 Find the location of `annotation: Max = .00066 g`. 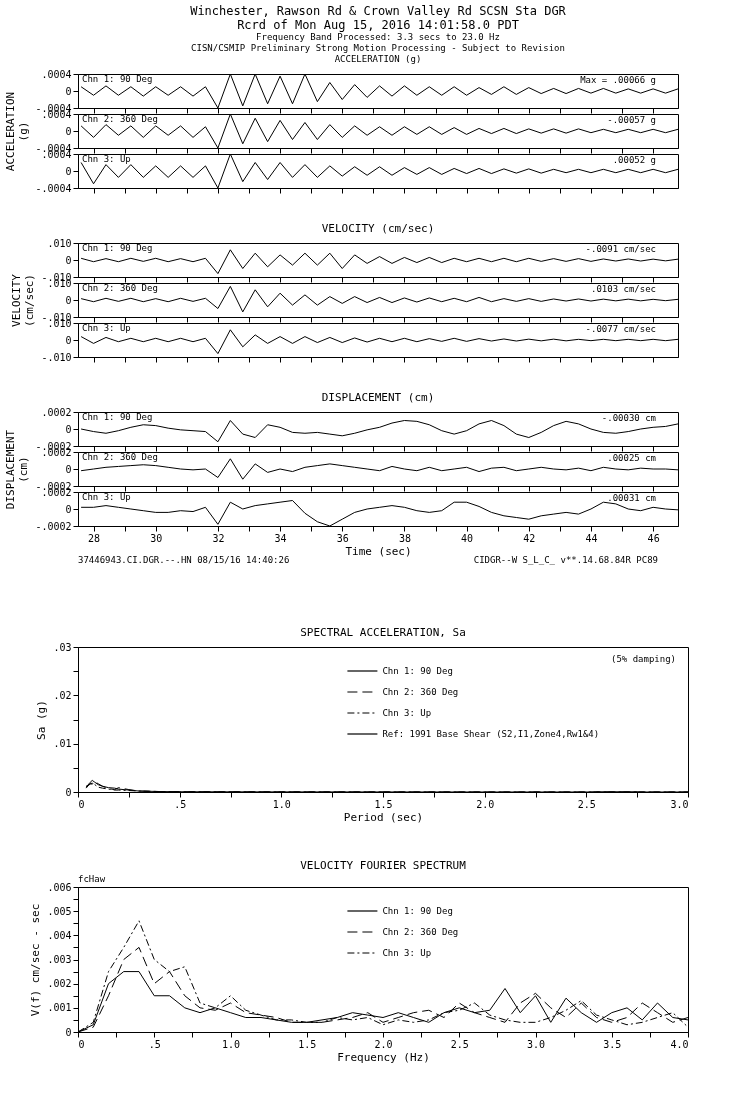

annotation: Max = .00066 g is located at coordinates (618, 80).